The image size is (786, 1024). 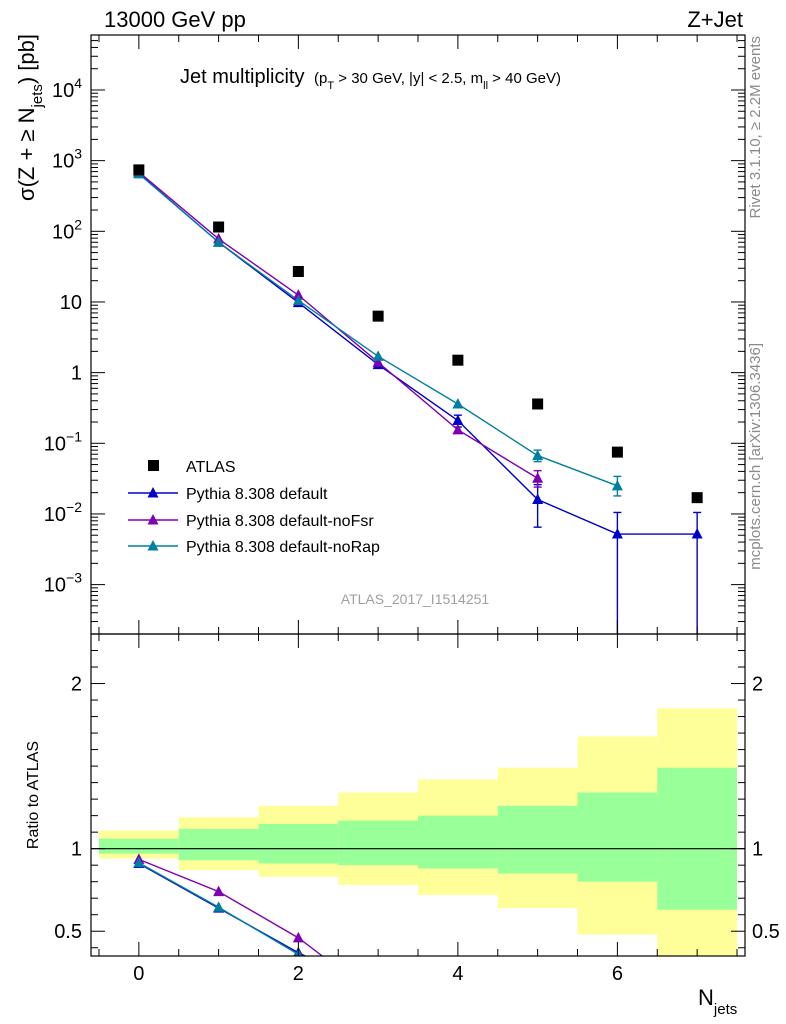 What do you see at coordinates (68, 932) in the screenshot?
I see `ratio-y-tick-label-left: 0.5` at bounding box center [68, 932].